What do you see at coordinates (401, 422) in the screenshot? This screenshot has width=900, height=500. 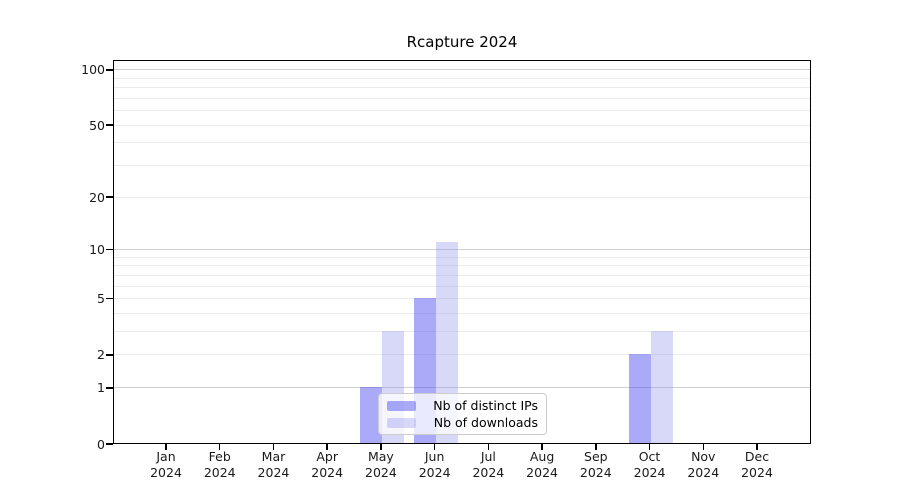 I see `legend-swatch-downloads` at bounding box center [401, 422].